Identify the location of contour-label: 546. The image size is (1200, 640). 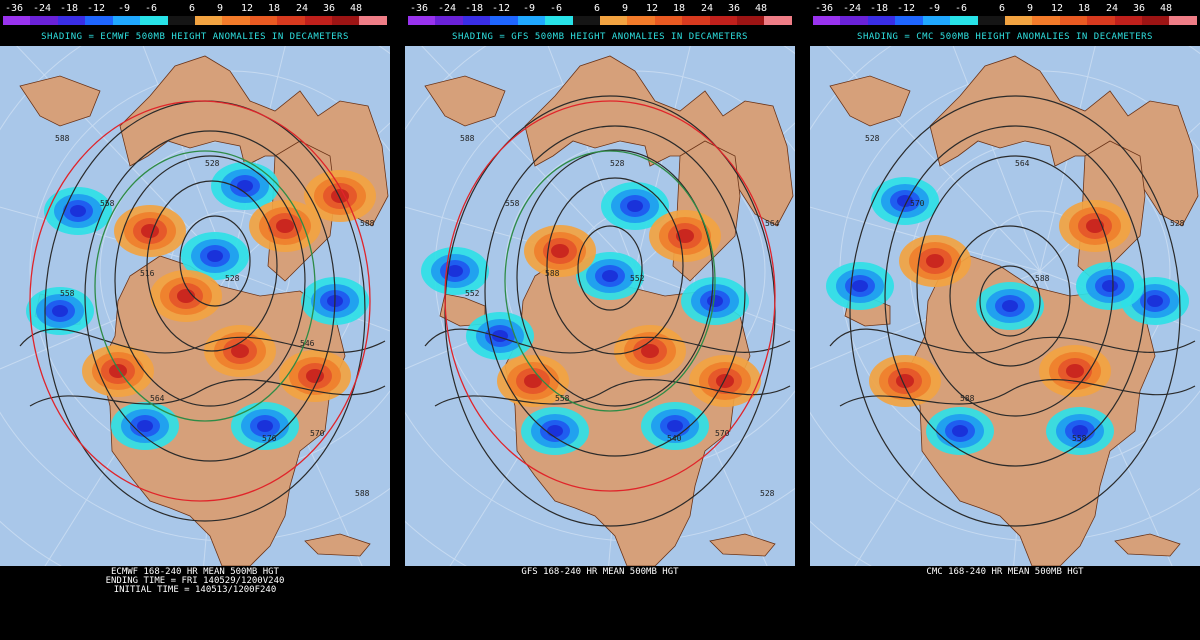
(307, 343).